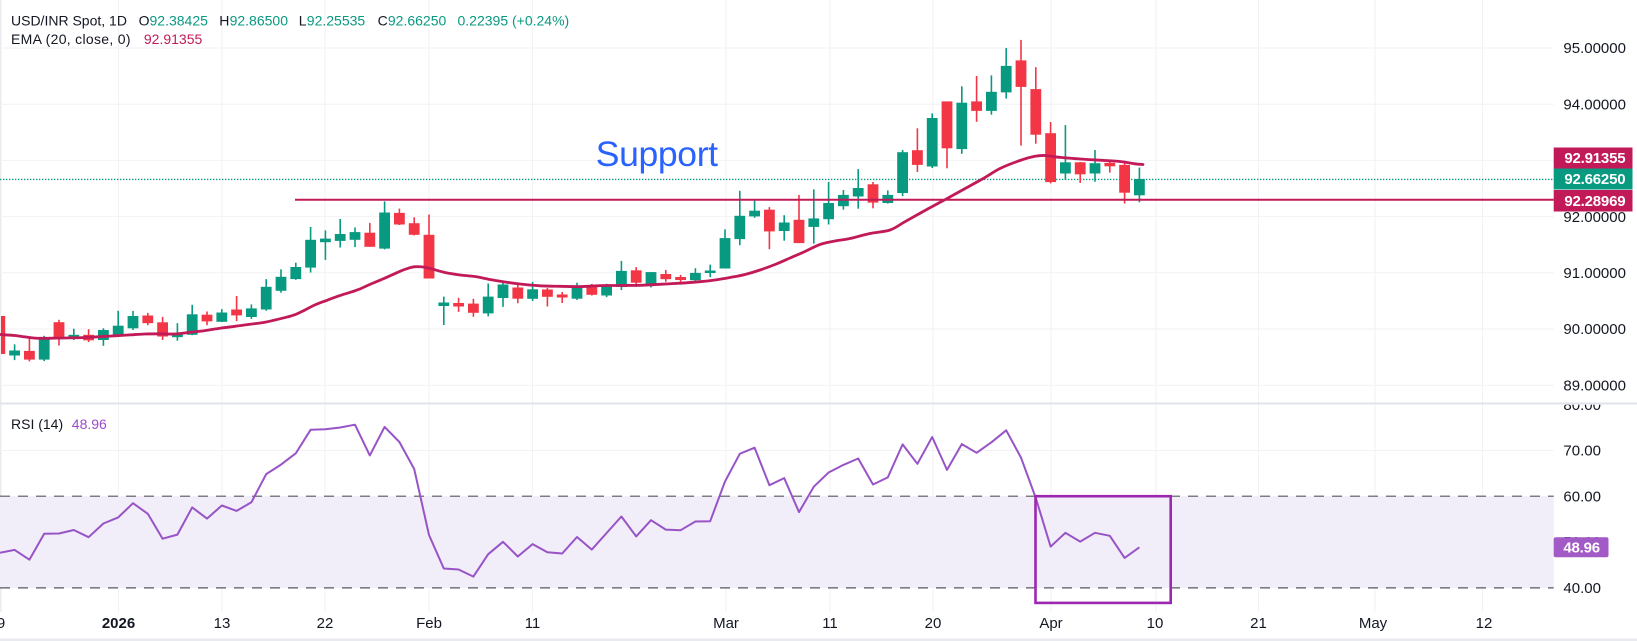 This screenshot has height=641, width=1637. What do you see at coordinates (1594, 329) in the screenshot?
I see `svg-text: 90.00000` at bounding box center [1594, 329].